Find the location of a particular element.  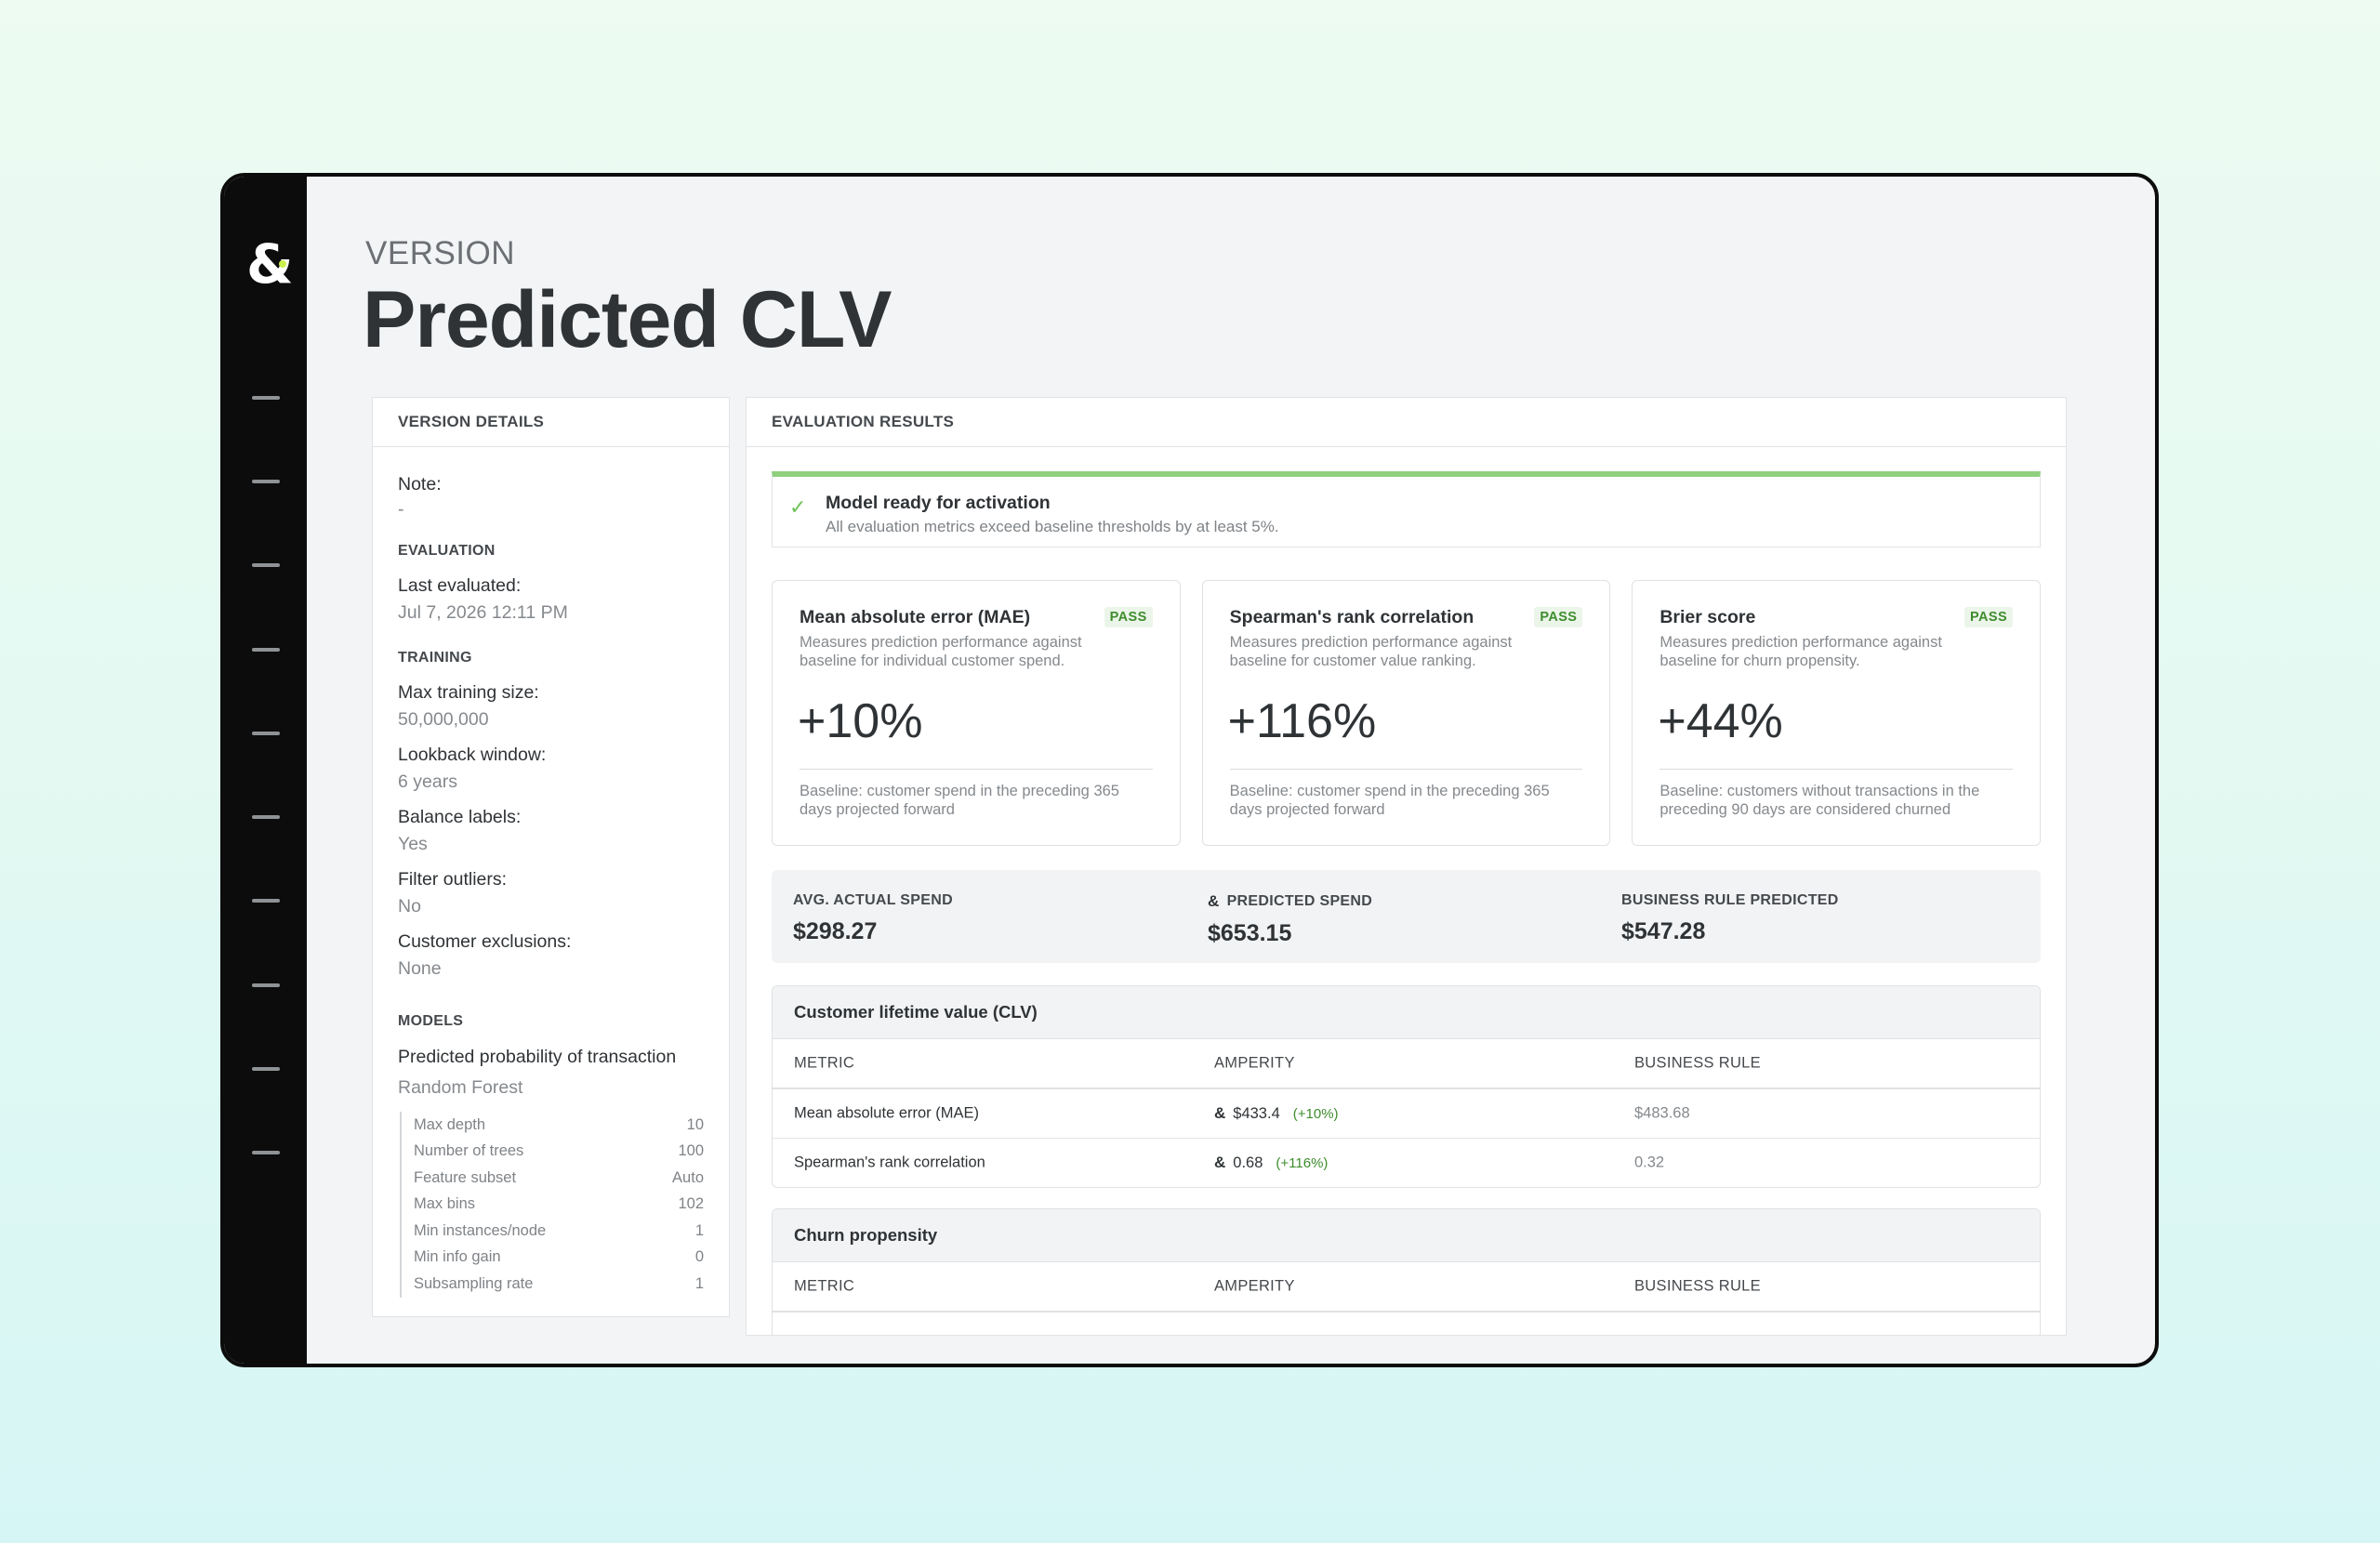

metric-cell: Spearman's rank correlation is located at coordinates (889, 1162).